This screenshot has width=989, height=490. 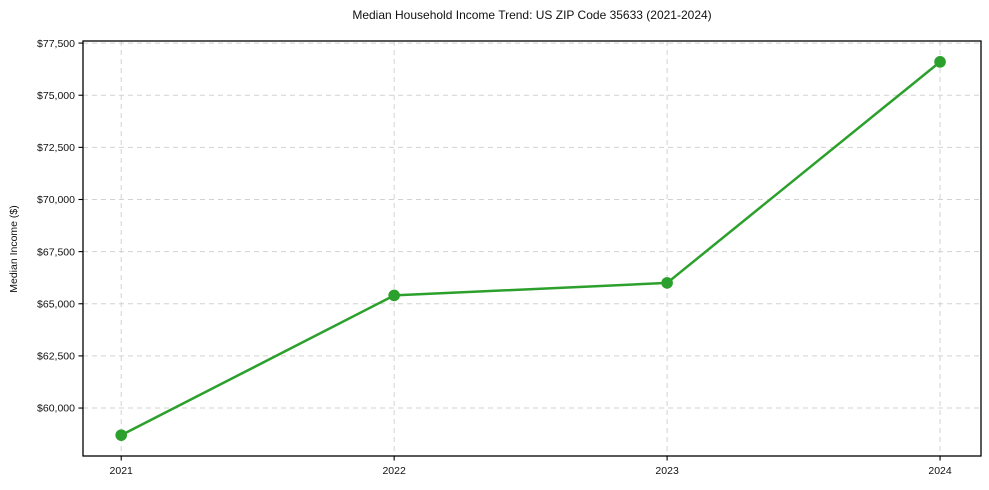 I want to click on y-tick-label: $65,000, so click(x=56, y=304).